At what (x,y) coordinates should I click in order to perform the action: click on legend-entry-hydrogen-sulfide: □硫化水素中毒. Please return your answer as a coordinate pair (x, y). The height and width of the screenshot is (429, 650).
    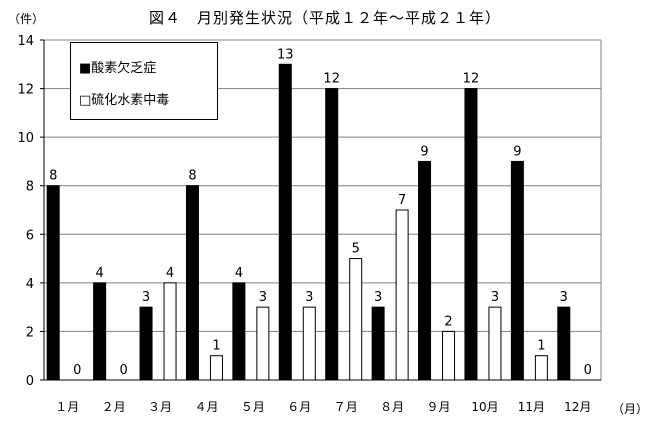
    Looking at the image, I should click on (124, 100).